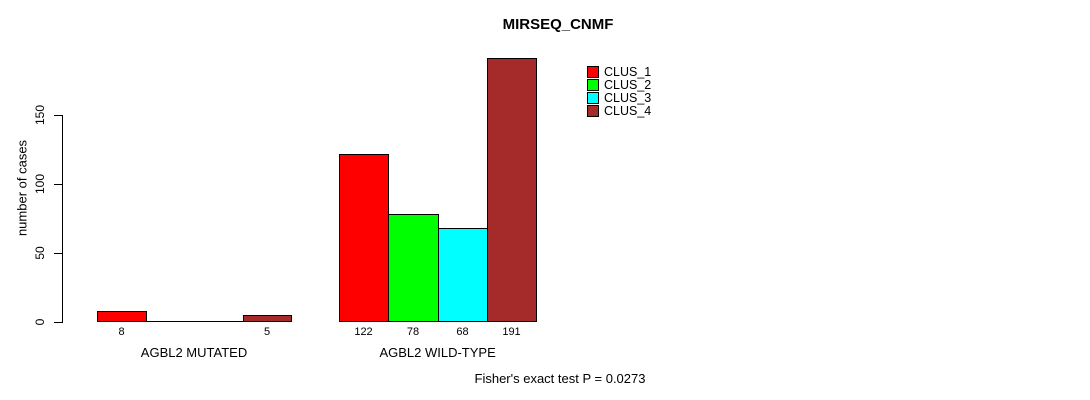 The width and height of the screenshot is (1090, 400). What do you see at coordinates (628, 72) in the screenshot?
I see `legend-label-clus-1: CLUS_1` at bounding box center [628, 72].